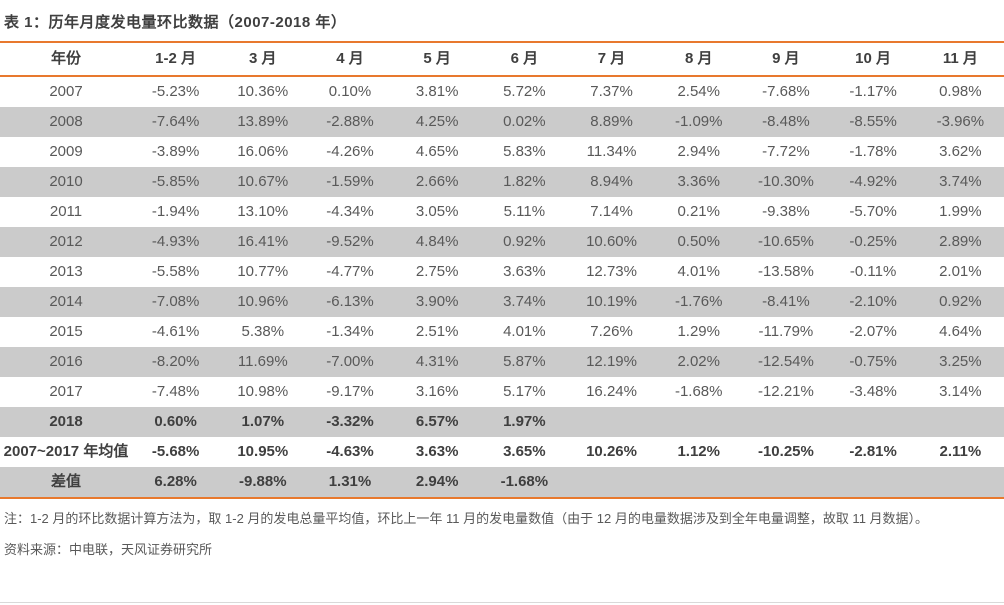 Image resolution: width=1004 pixels, height=605 pixels. Describe the element at coordinates (698, 91) in the screenshot. I see `table-cell: 2.54%` at that location.